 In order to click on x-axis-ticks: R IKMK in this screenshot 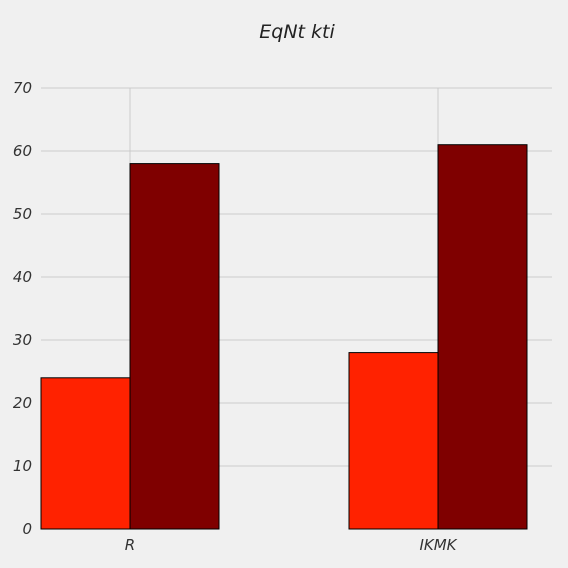, I will do `click(291, 545)`.